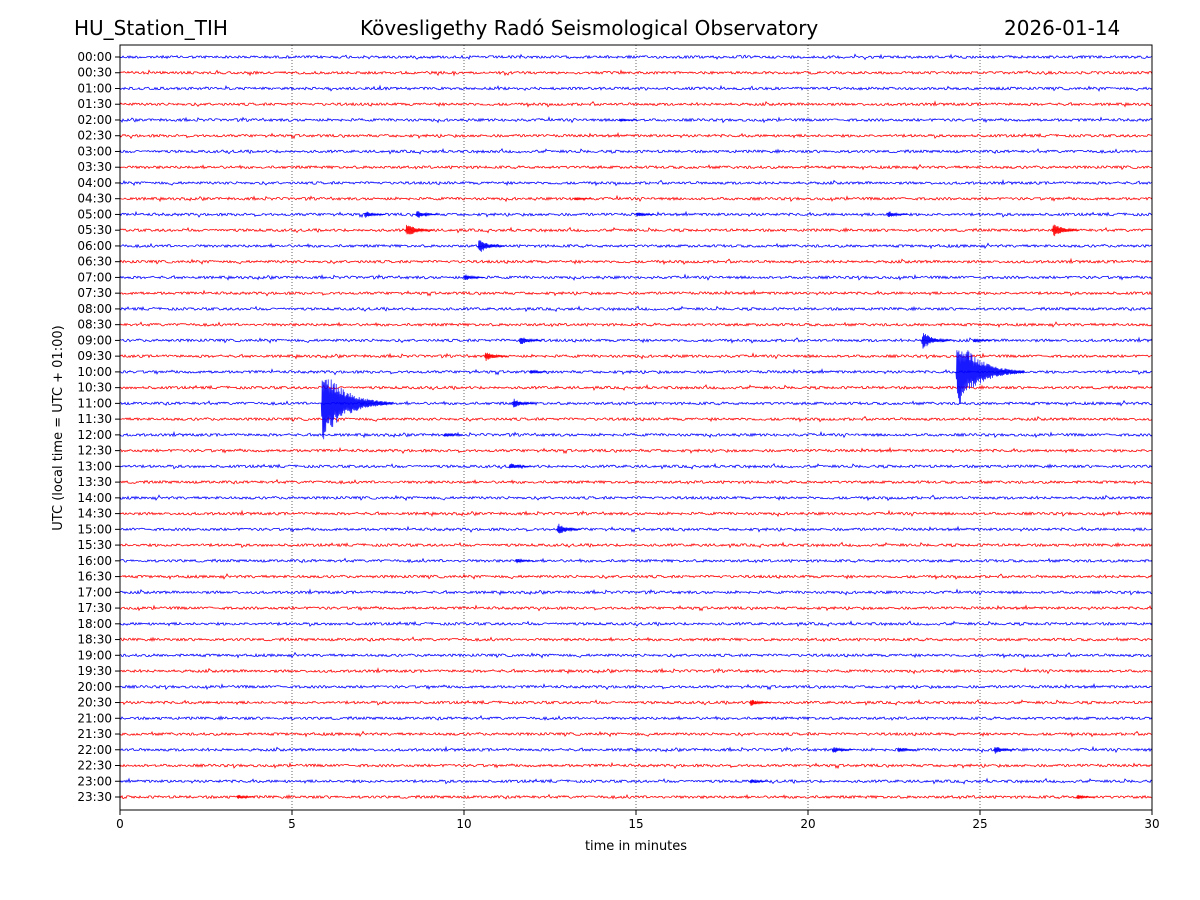 Image resolution: width=1200 pixels, height=900 pixels. Describe the element at coordinates (94, 687) in the screenshot. I see `y-tick-label: 20:00` at that location.